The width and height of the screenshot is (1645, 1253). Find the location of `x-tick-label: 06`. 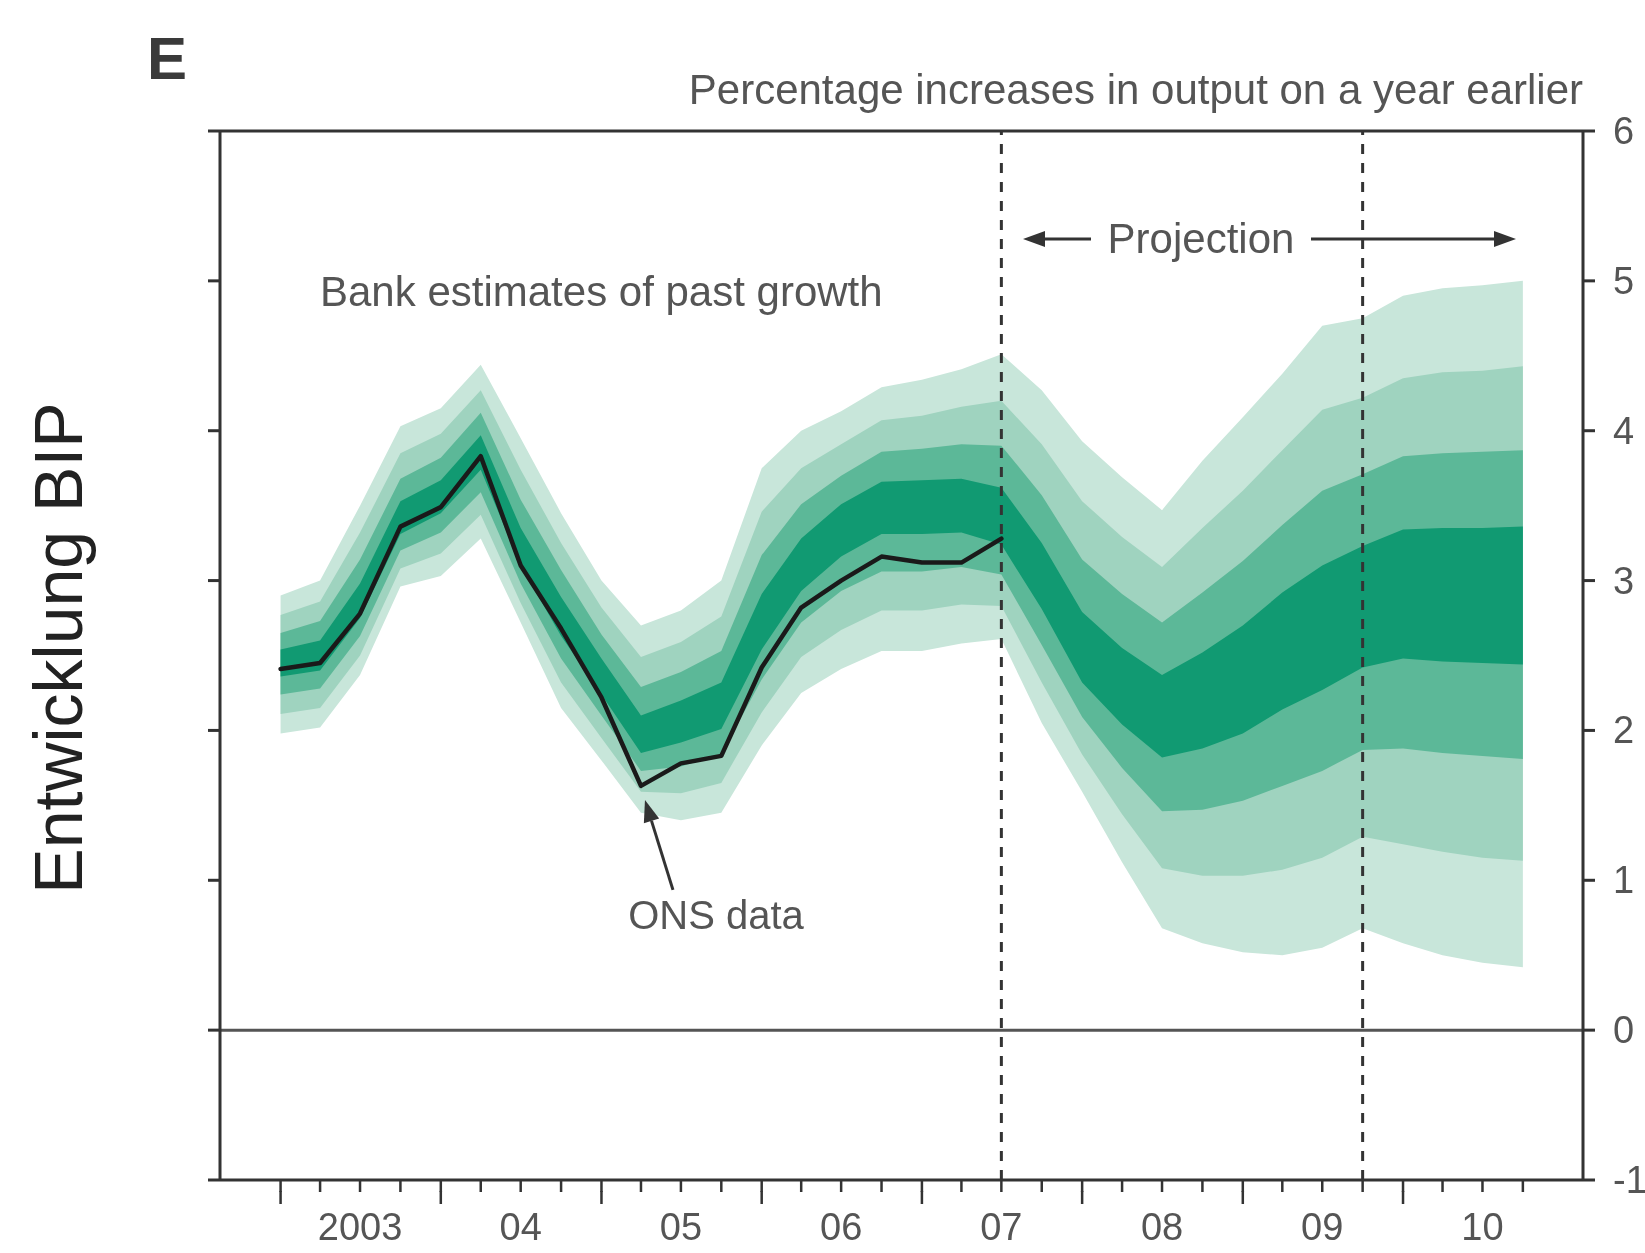

x-tick-label: 06 is located at coordinates (841, 1227).